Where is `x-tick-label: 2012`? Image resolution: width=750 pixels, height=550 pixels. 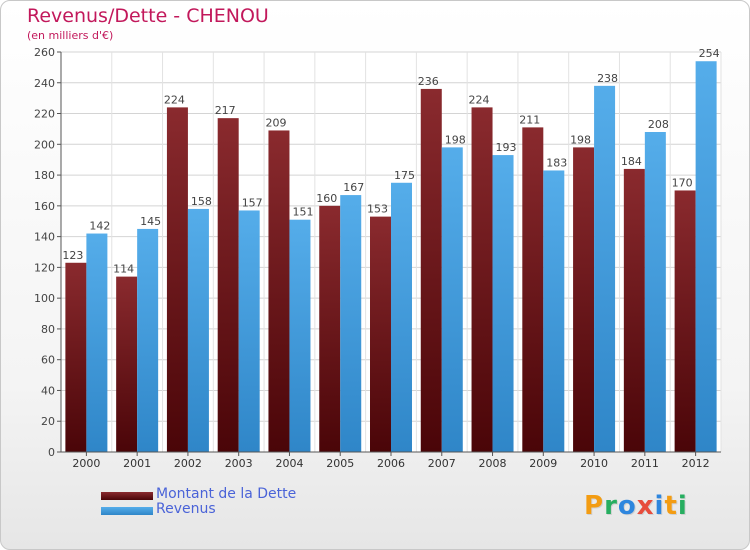
x-tick-label: 2012 is located at coordinates (696, 463).